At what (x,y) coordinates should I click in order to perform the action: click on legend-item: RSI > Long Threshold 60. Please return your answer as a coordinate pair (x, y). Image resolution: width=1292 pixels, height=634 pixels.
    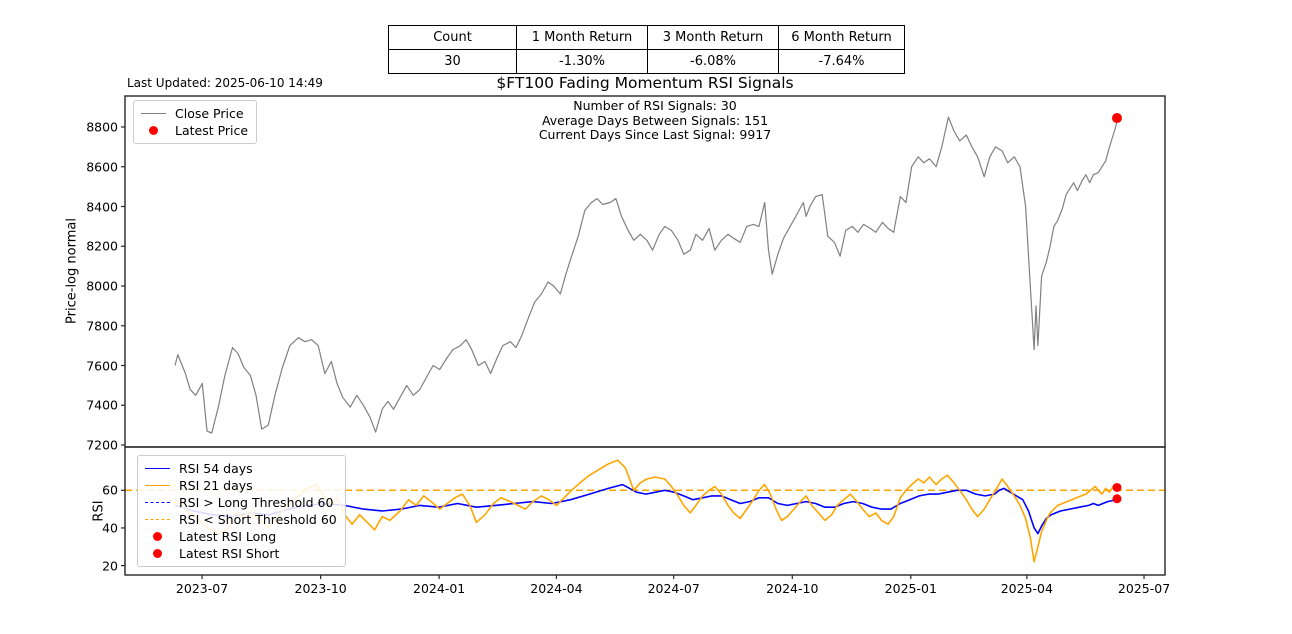
    Looking at the image, I should click on (241, 502).